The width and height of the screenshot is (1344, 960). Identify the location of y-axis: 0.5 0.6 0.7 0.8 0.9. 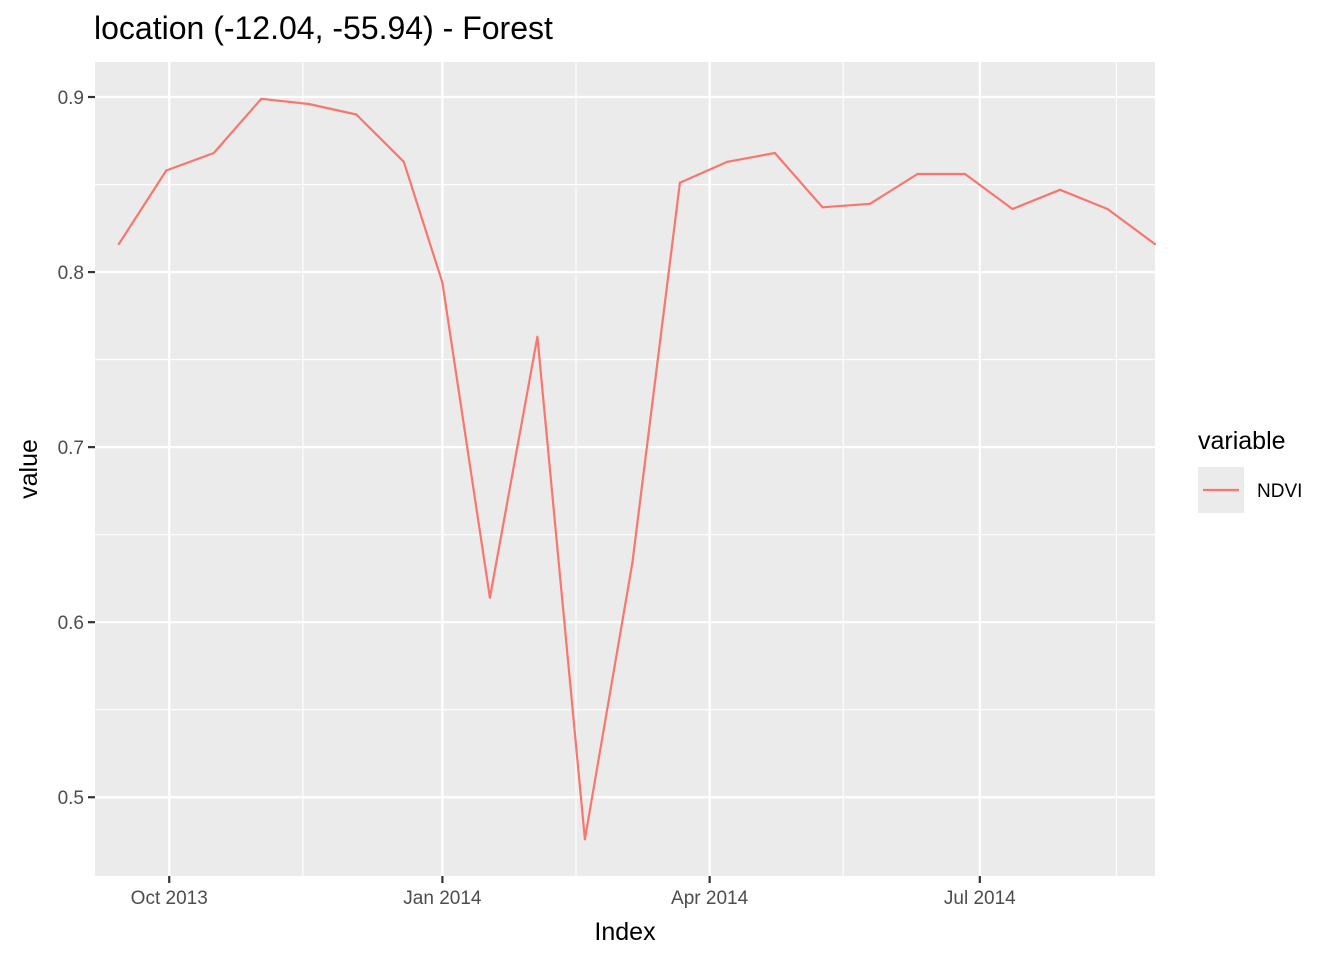
(76, 448).